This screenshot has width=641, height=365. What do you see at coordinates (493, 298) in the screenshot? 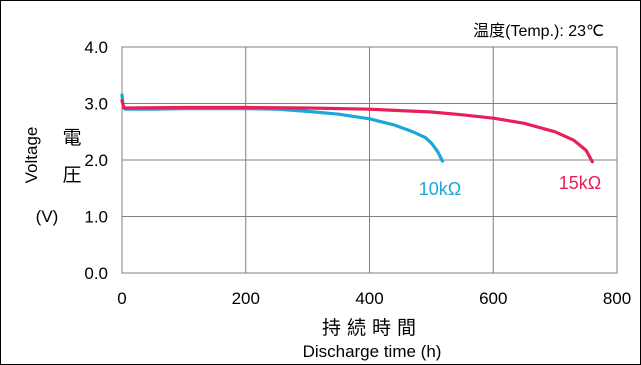
I see `x-tick-label: 600` at bounding box center [493, 298].